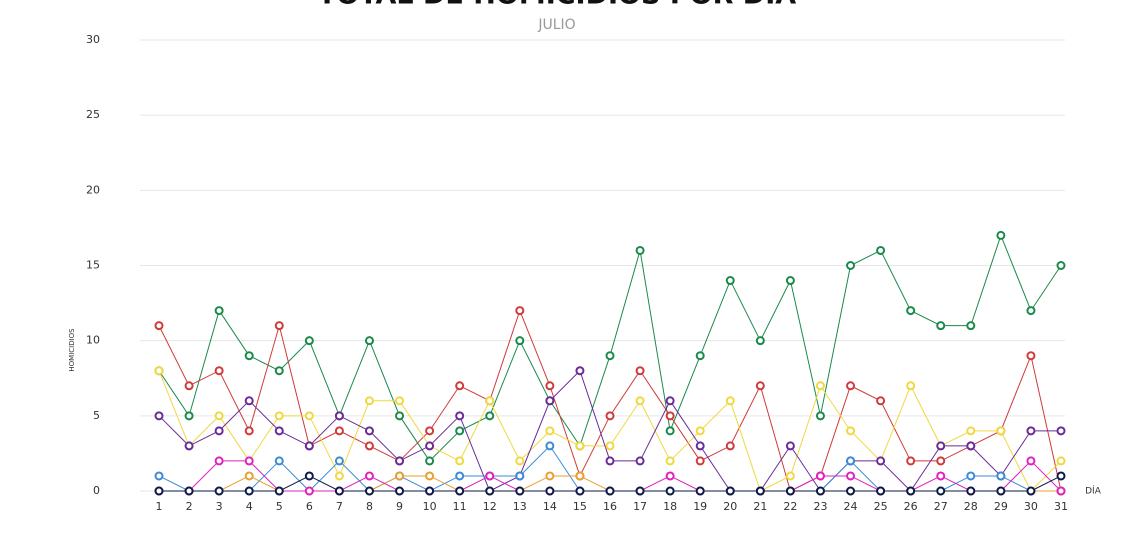 This screenshot has width=1140, height=540. Describe the element at coordinates (790, 506) in the screenshot. I see `x-tick-label: 22` at that location.